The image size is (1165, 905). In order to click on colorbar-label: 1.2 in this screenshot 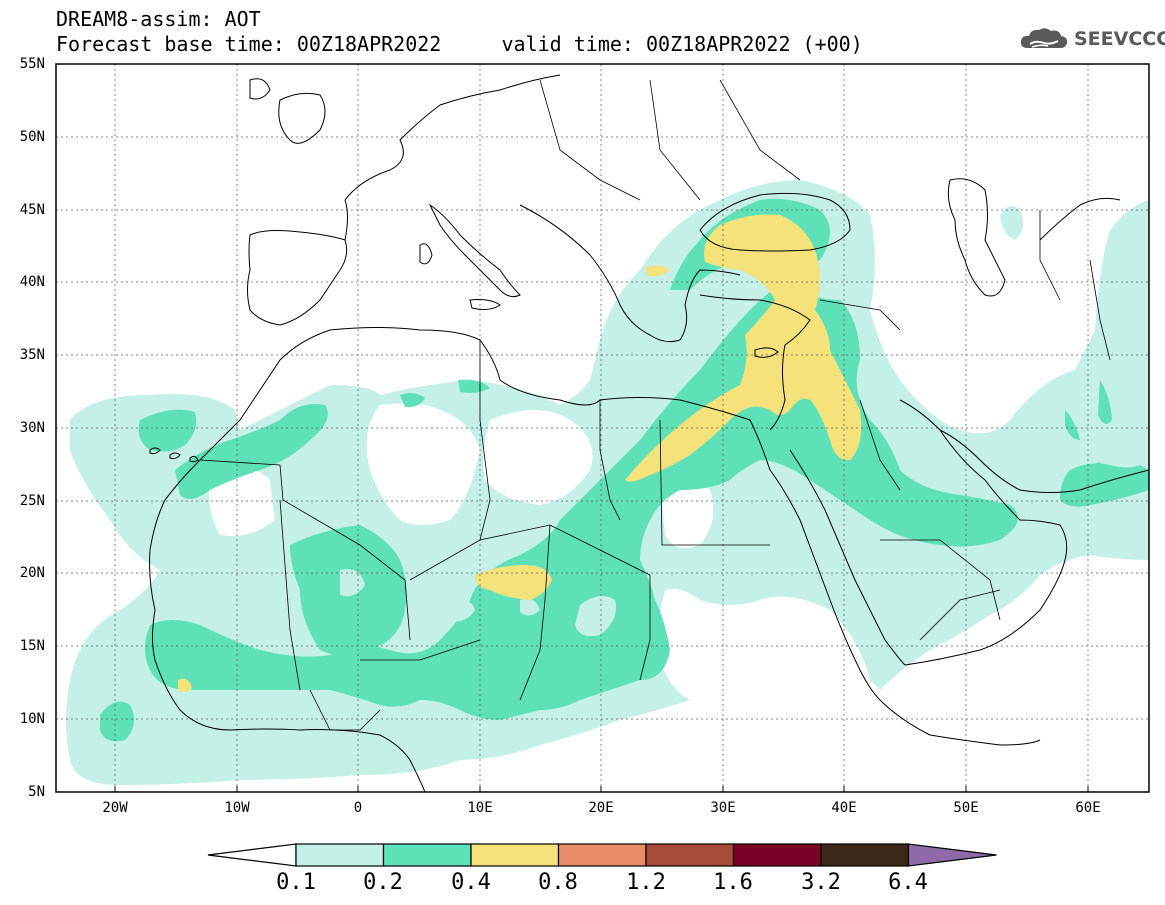, I will do `click(646, 882)`.